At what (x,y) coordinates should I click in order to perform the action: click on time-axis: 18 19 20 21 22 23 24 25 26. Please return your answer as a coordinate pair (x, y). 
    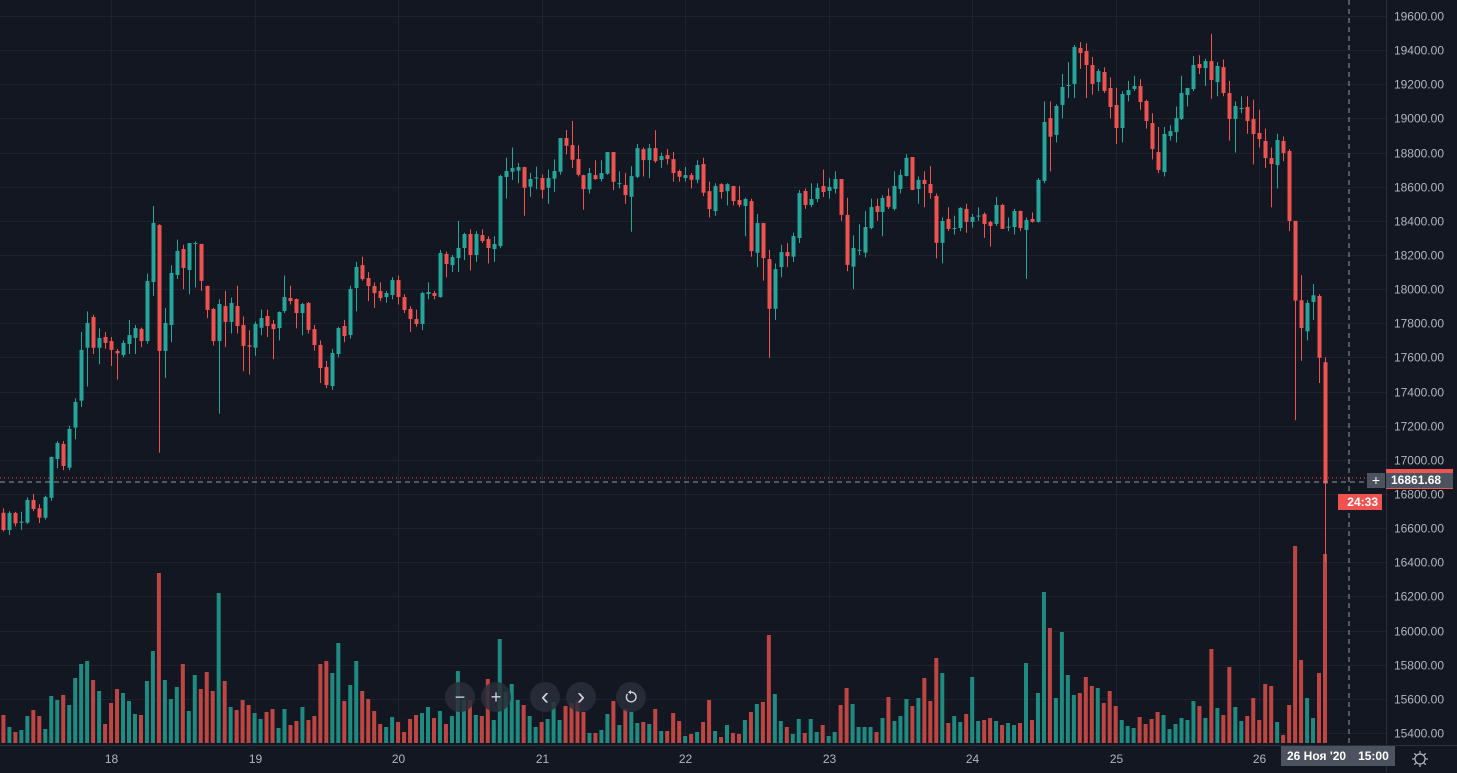
    Looking at the image, I should click on (686, 759).